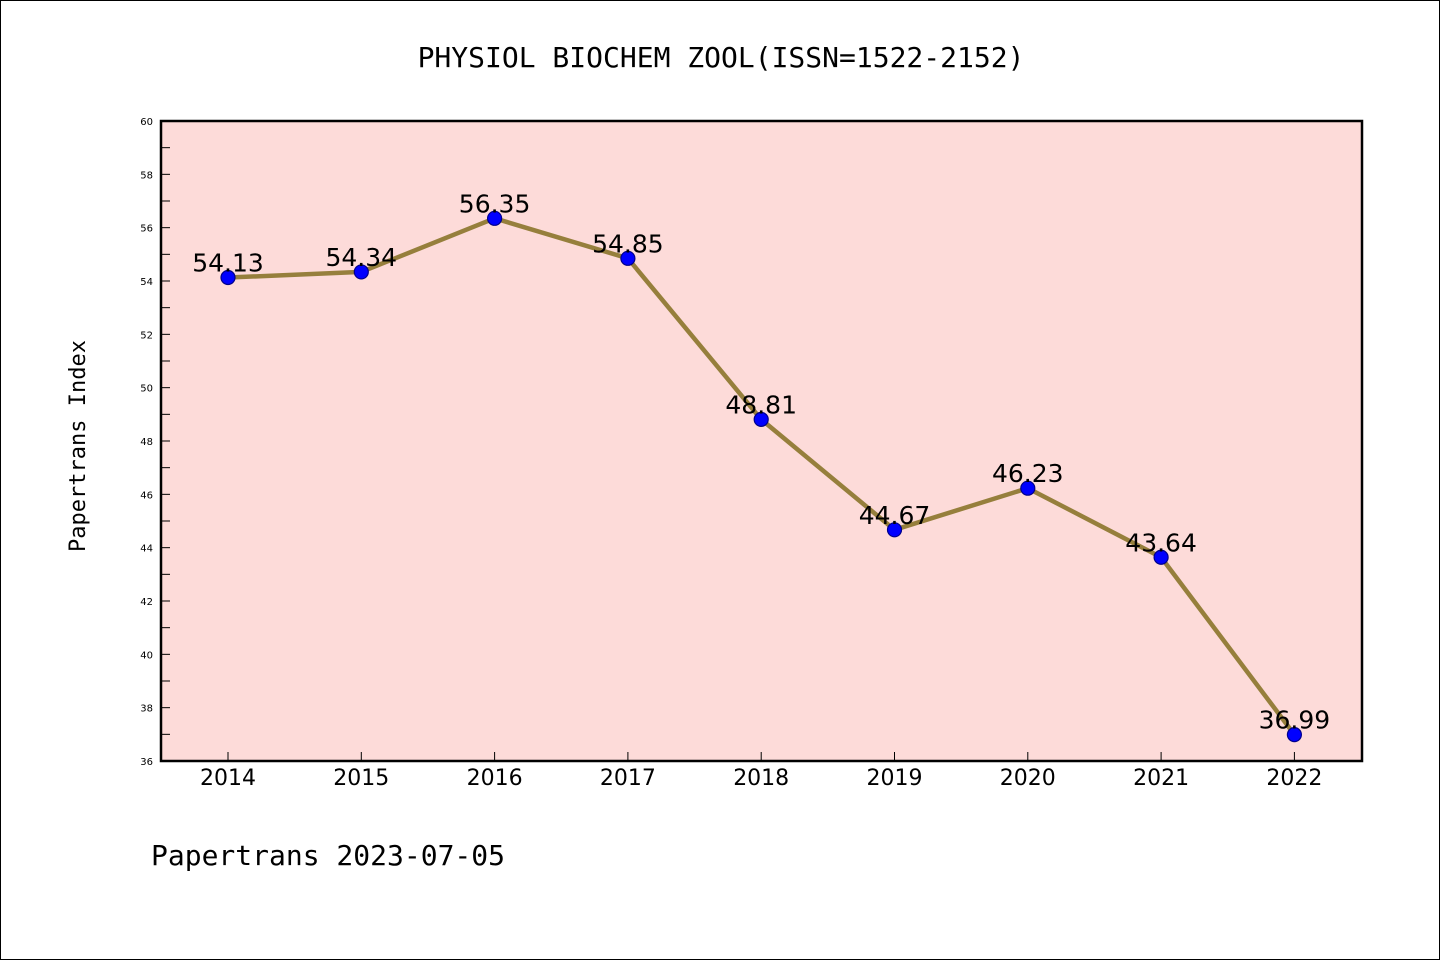 This screenshot has width=1440, height=960. I want to click on footer-text: Papertrans 2023-07-05, so click(328, 855).